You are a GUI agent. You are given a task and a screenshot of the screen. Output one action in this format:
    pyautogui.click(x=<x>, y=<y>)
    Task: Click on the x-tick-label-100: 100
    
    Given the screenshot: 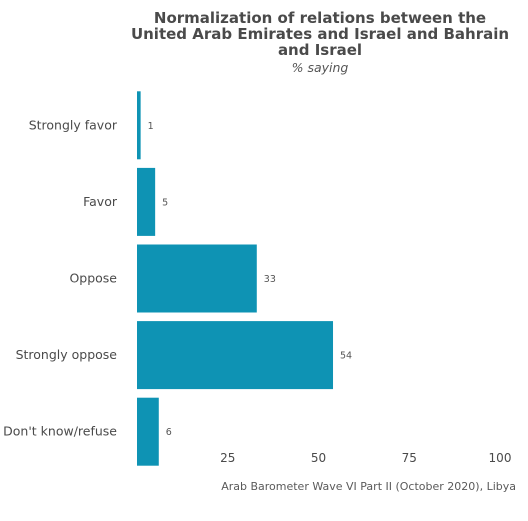 What is the action you would take?
    pyautogui.click(x=500, y=458)
    